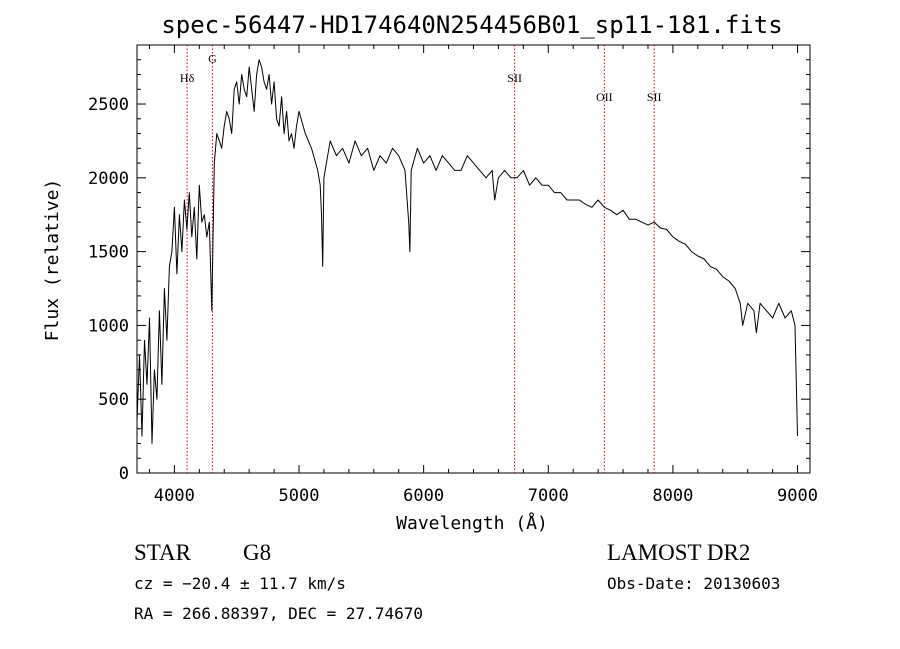 The height and width of the screenshot is (649, 900). What do you see at coordinates (52, 260) in the screenshot?
I see `y-axis-label: Flux (relative)` at bounding box center [52, 260].